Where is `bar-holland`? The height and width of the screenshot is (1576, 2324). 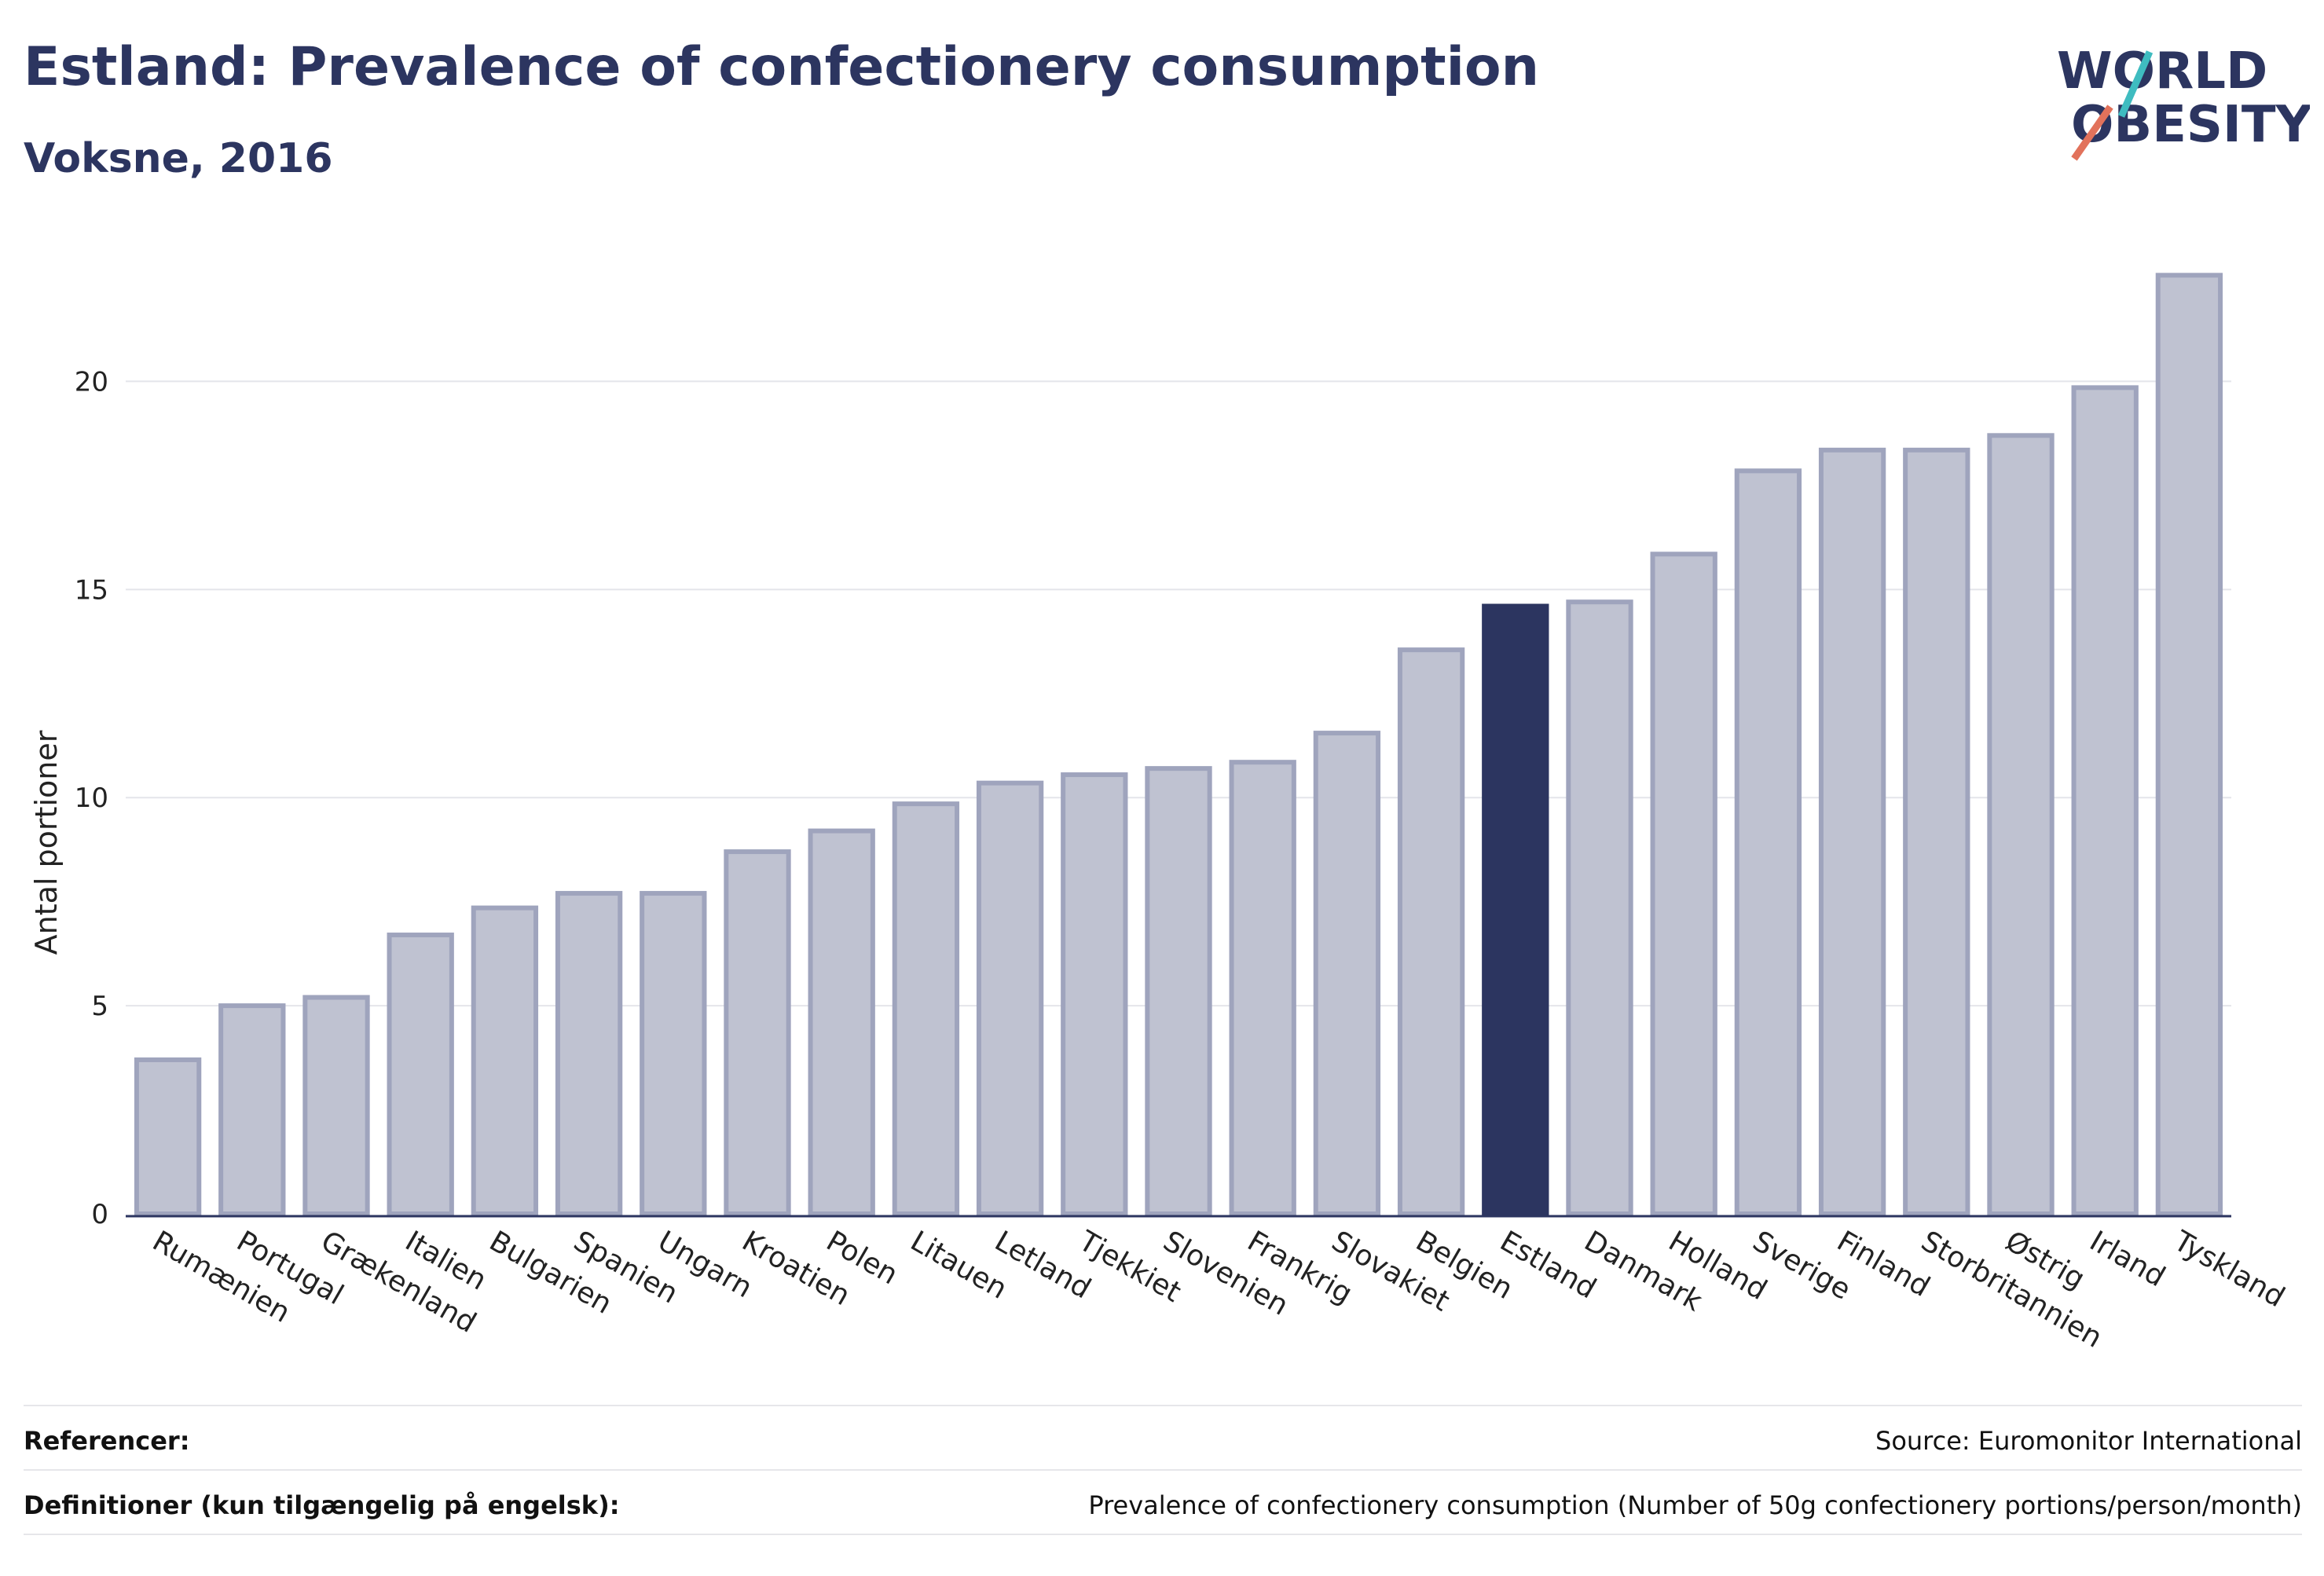
bar-holland is located at coordinates (1683, 884).